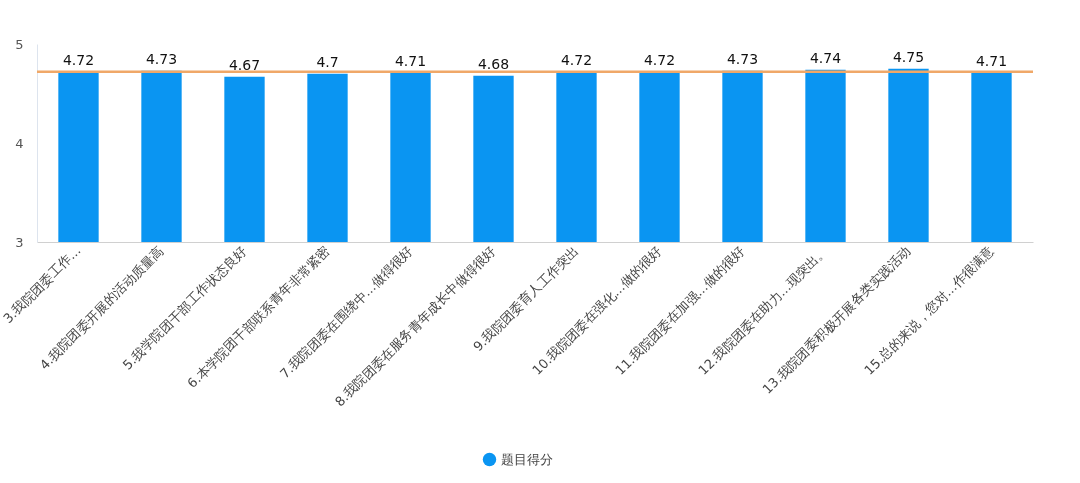 The image size is (1080, 483). I want to click on y-tick-label: 3, so click(19, 242).